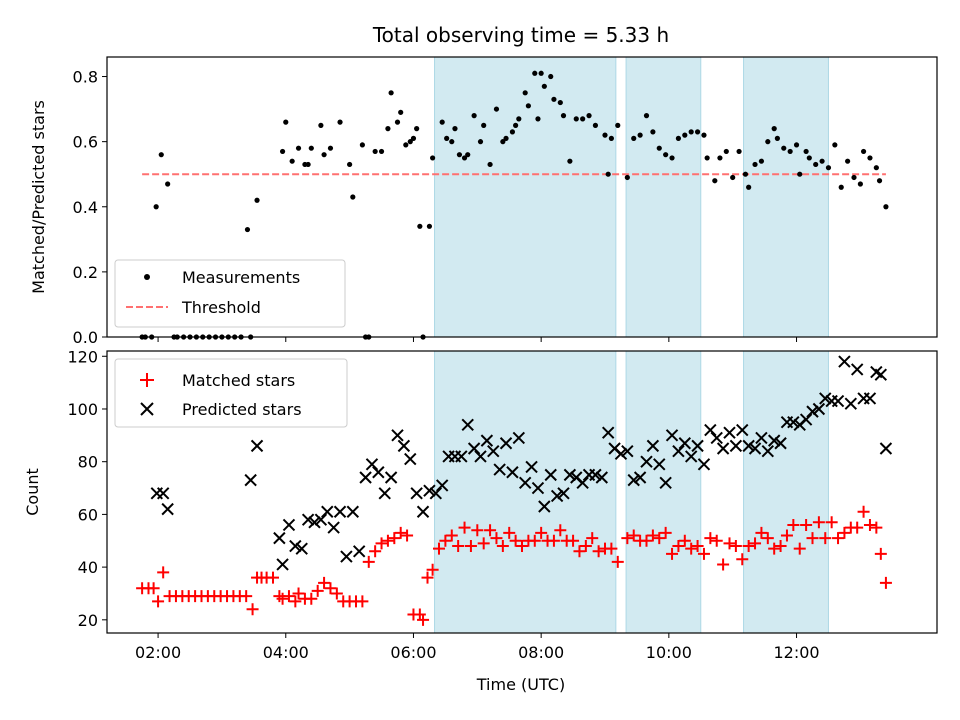  What do you see at coordinates (520, 684) in the screenshot?
I see `x-axis-label: Time (UTC)` at bounding box center [520, 684].